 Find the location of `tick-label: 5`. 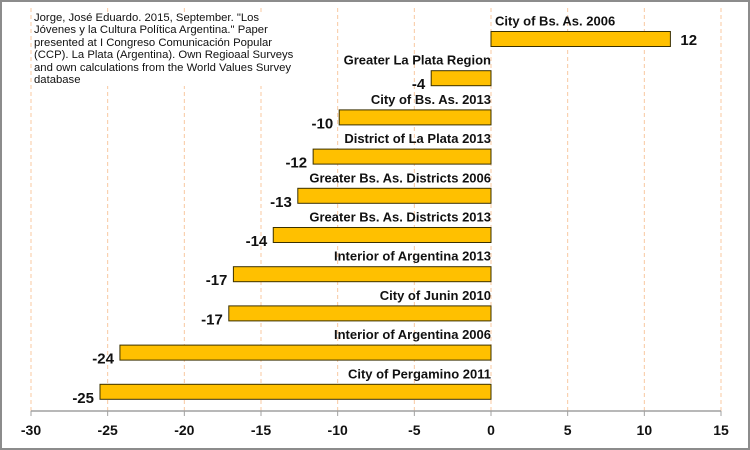

tick-label: 5 is located at coordinates (568, 430).